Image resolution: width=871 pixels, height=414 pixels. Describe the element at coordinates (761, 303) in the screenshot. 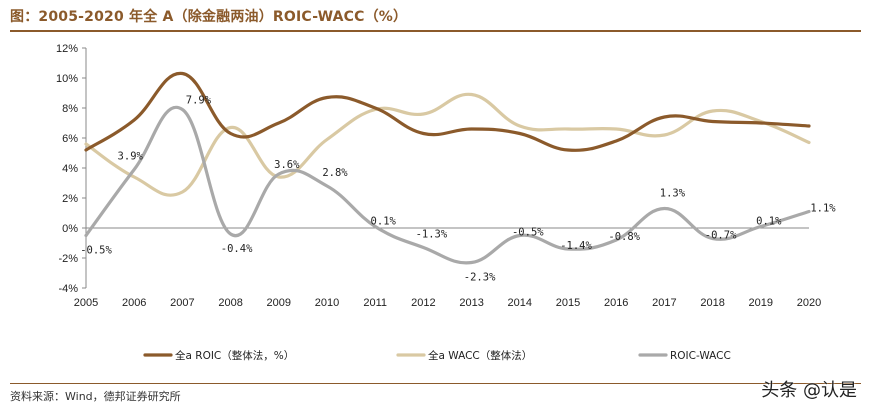

I see `x-tick-label: 2019` at that location.